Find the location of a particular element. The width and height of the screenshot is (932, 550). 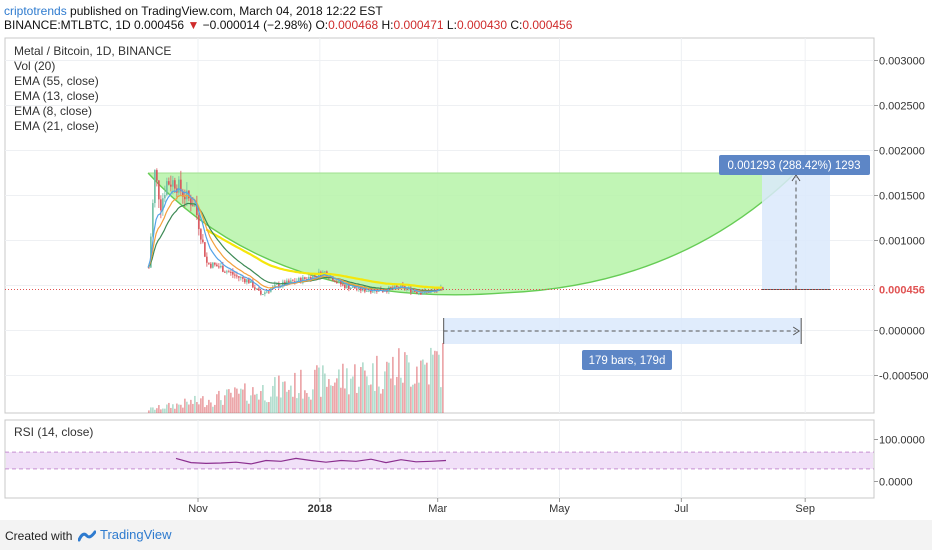

open-label: O: is located at coordinates (322, 25).